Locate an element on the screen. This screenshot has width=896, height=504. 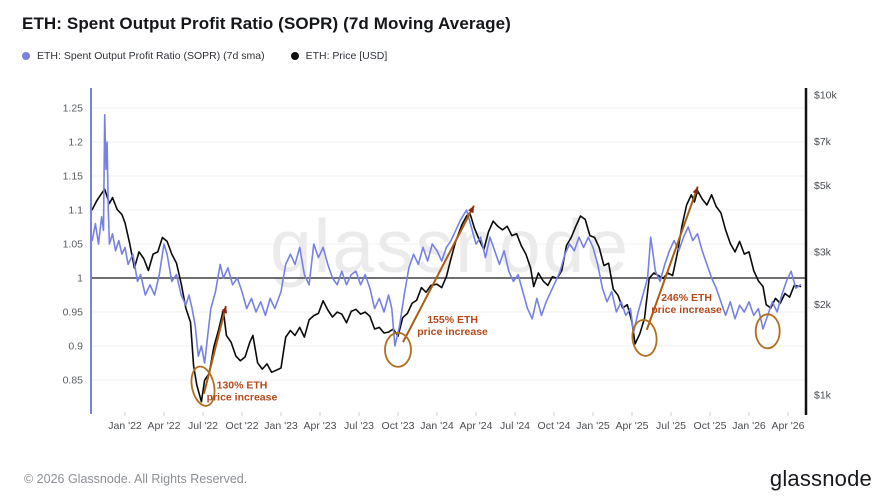
x-tick-label: Oct '22 is located at coordinates (242, 426).